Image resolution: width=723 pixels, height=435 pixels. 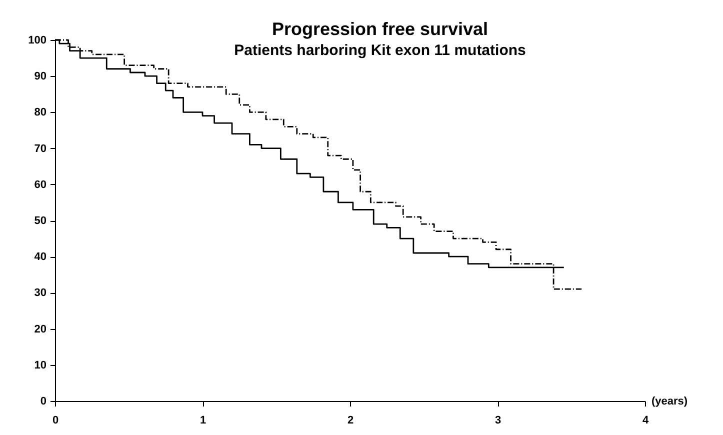 What do you see at coordinates (498, 420) in the screenshot?
I see `x-tick-label: 3` at bounding box center [498, 420].